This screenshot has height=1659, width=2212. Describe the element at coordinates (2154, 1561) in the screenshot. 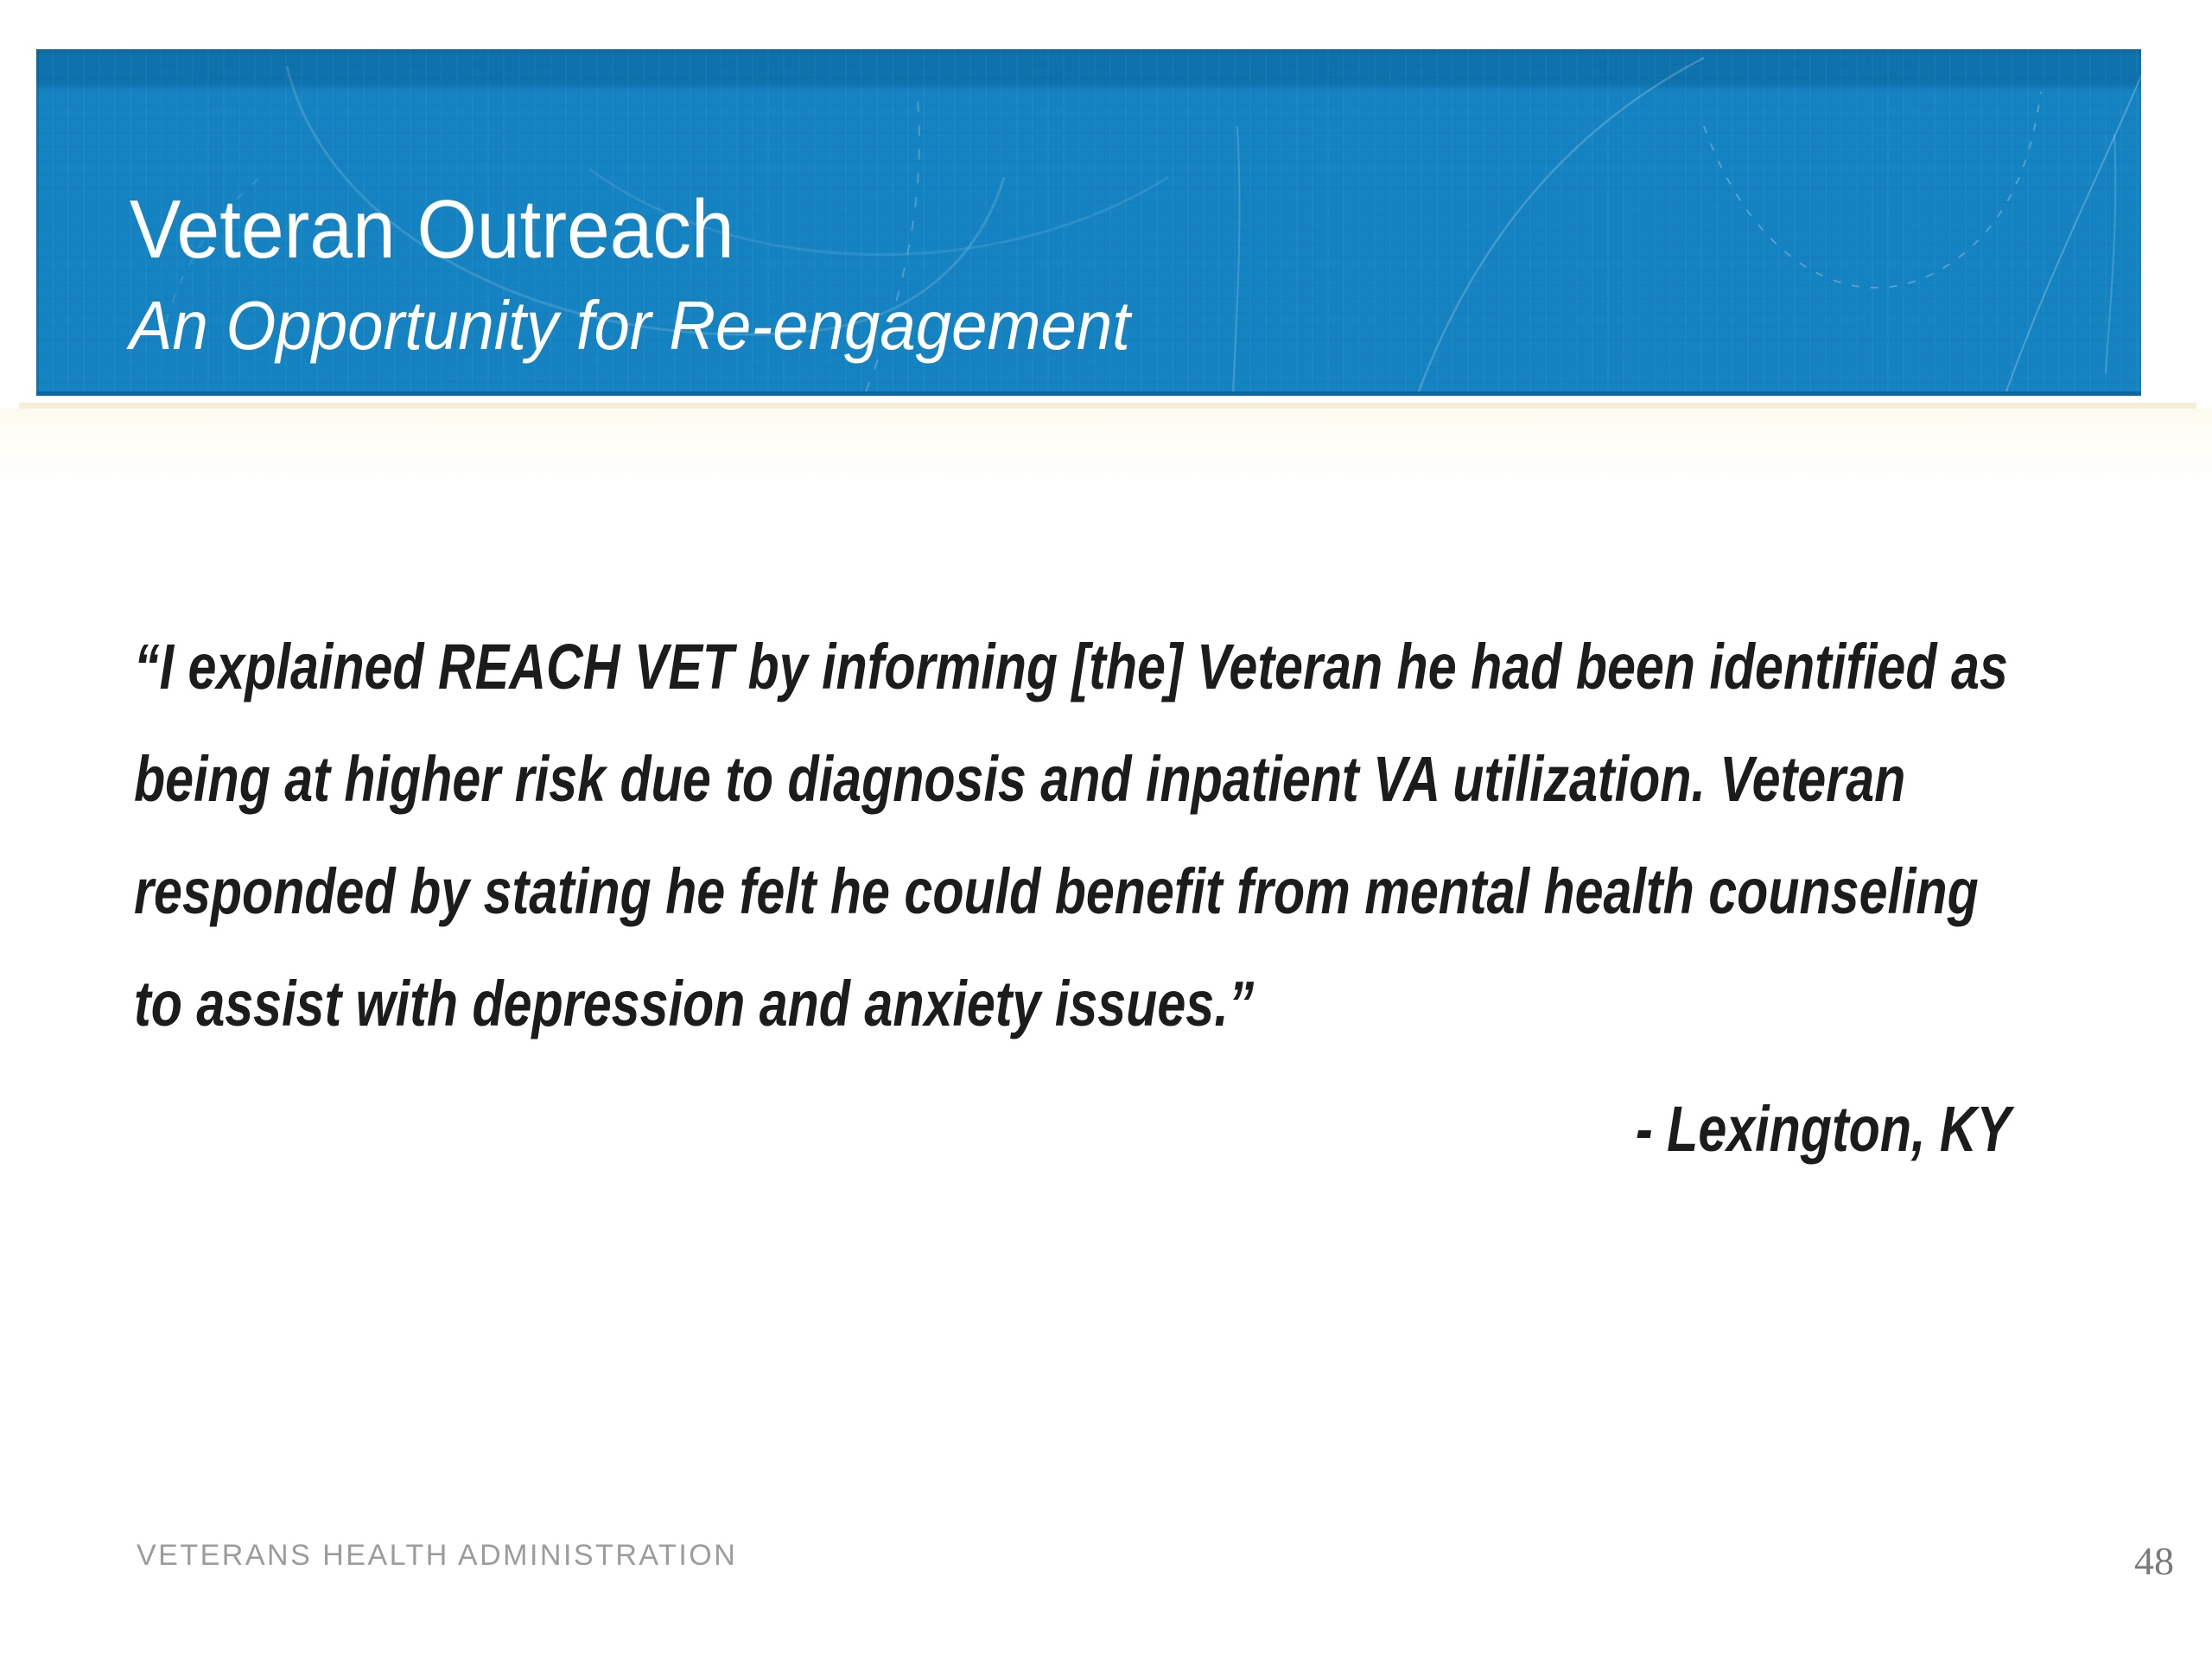

I see `slide-page-number: 48` at that location.